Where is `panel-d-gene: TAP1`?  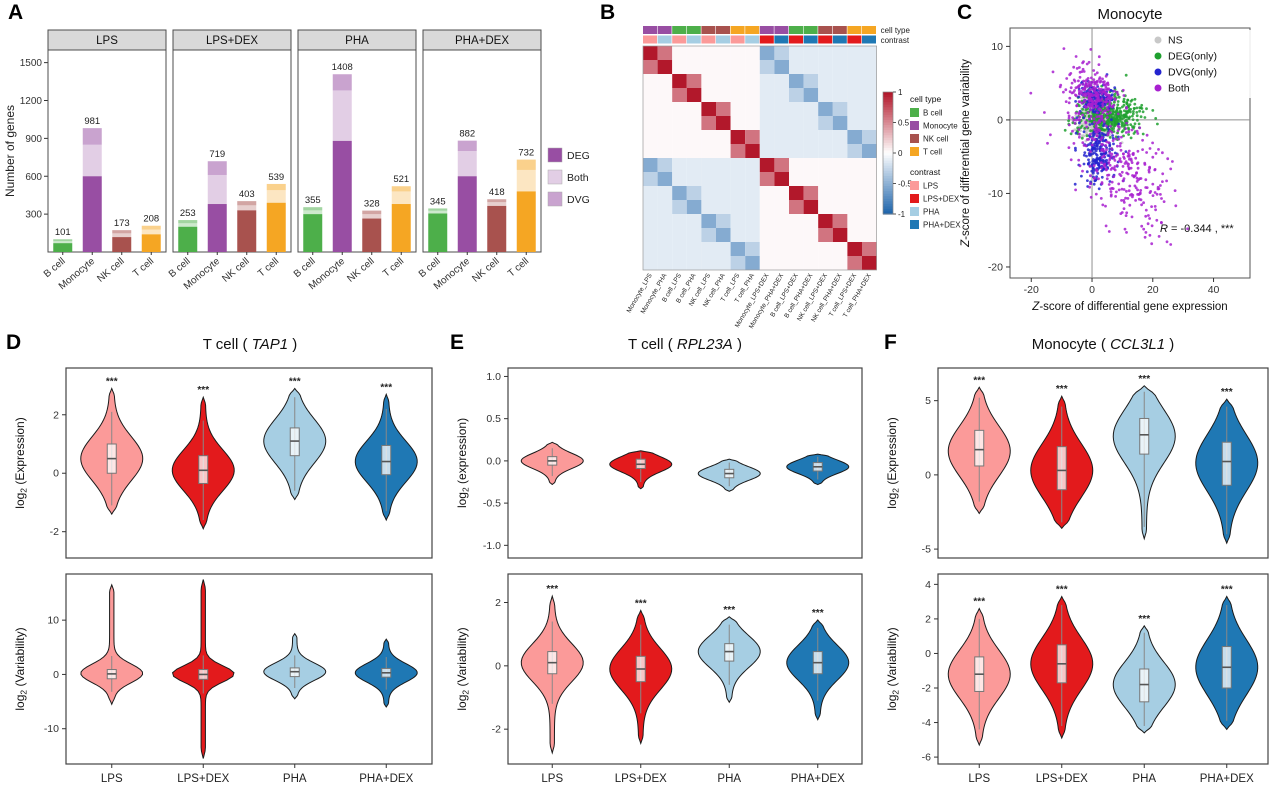
panel-d-gene: TAP1 is located at coordinates (270, 344).